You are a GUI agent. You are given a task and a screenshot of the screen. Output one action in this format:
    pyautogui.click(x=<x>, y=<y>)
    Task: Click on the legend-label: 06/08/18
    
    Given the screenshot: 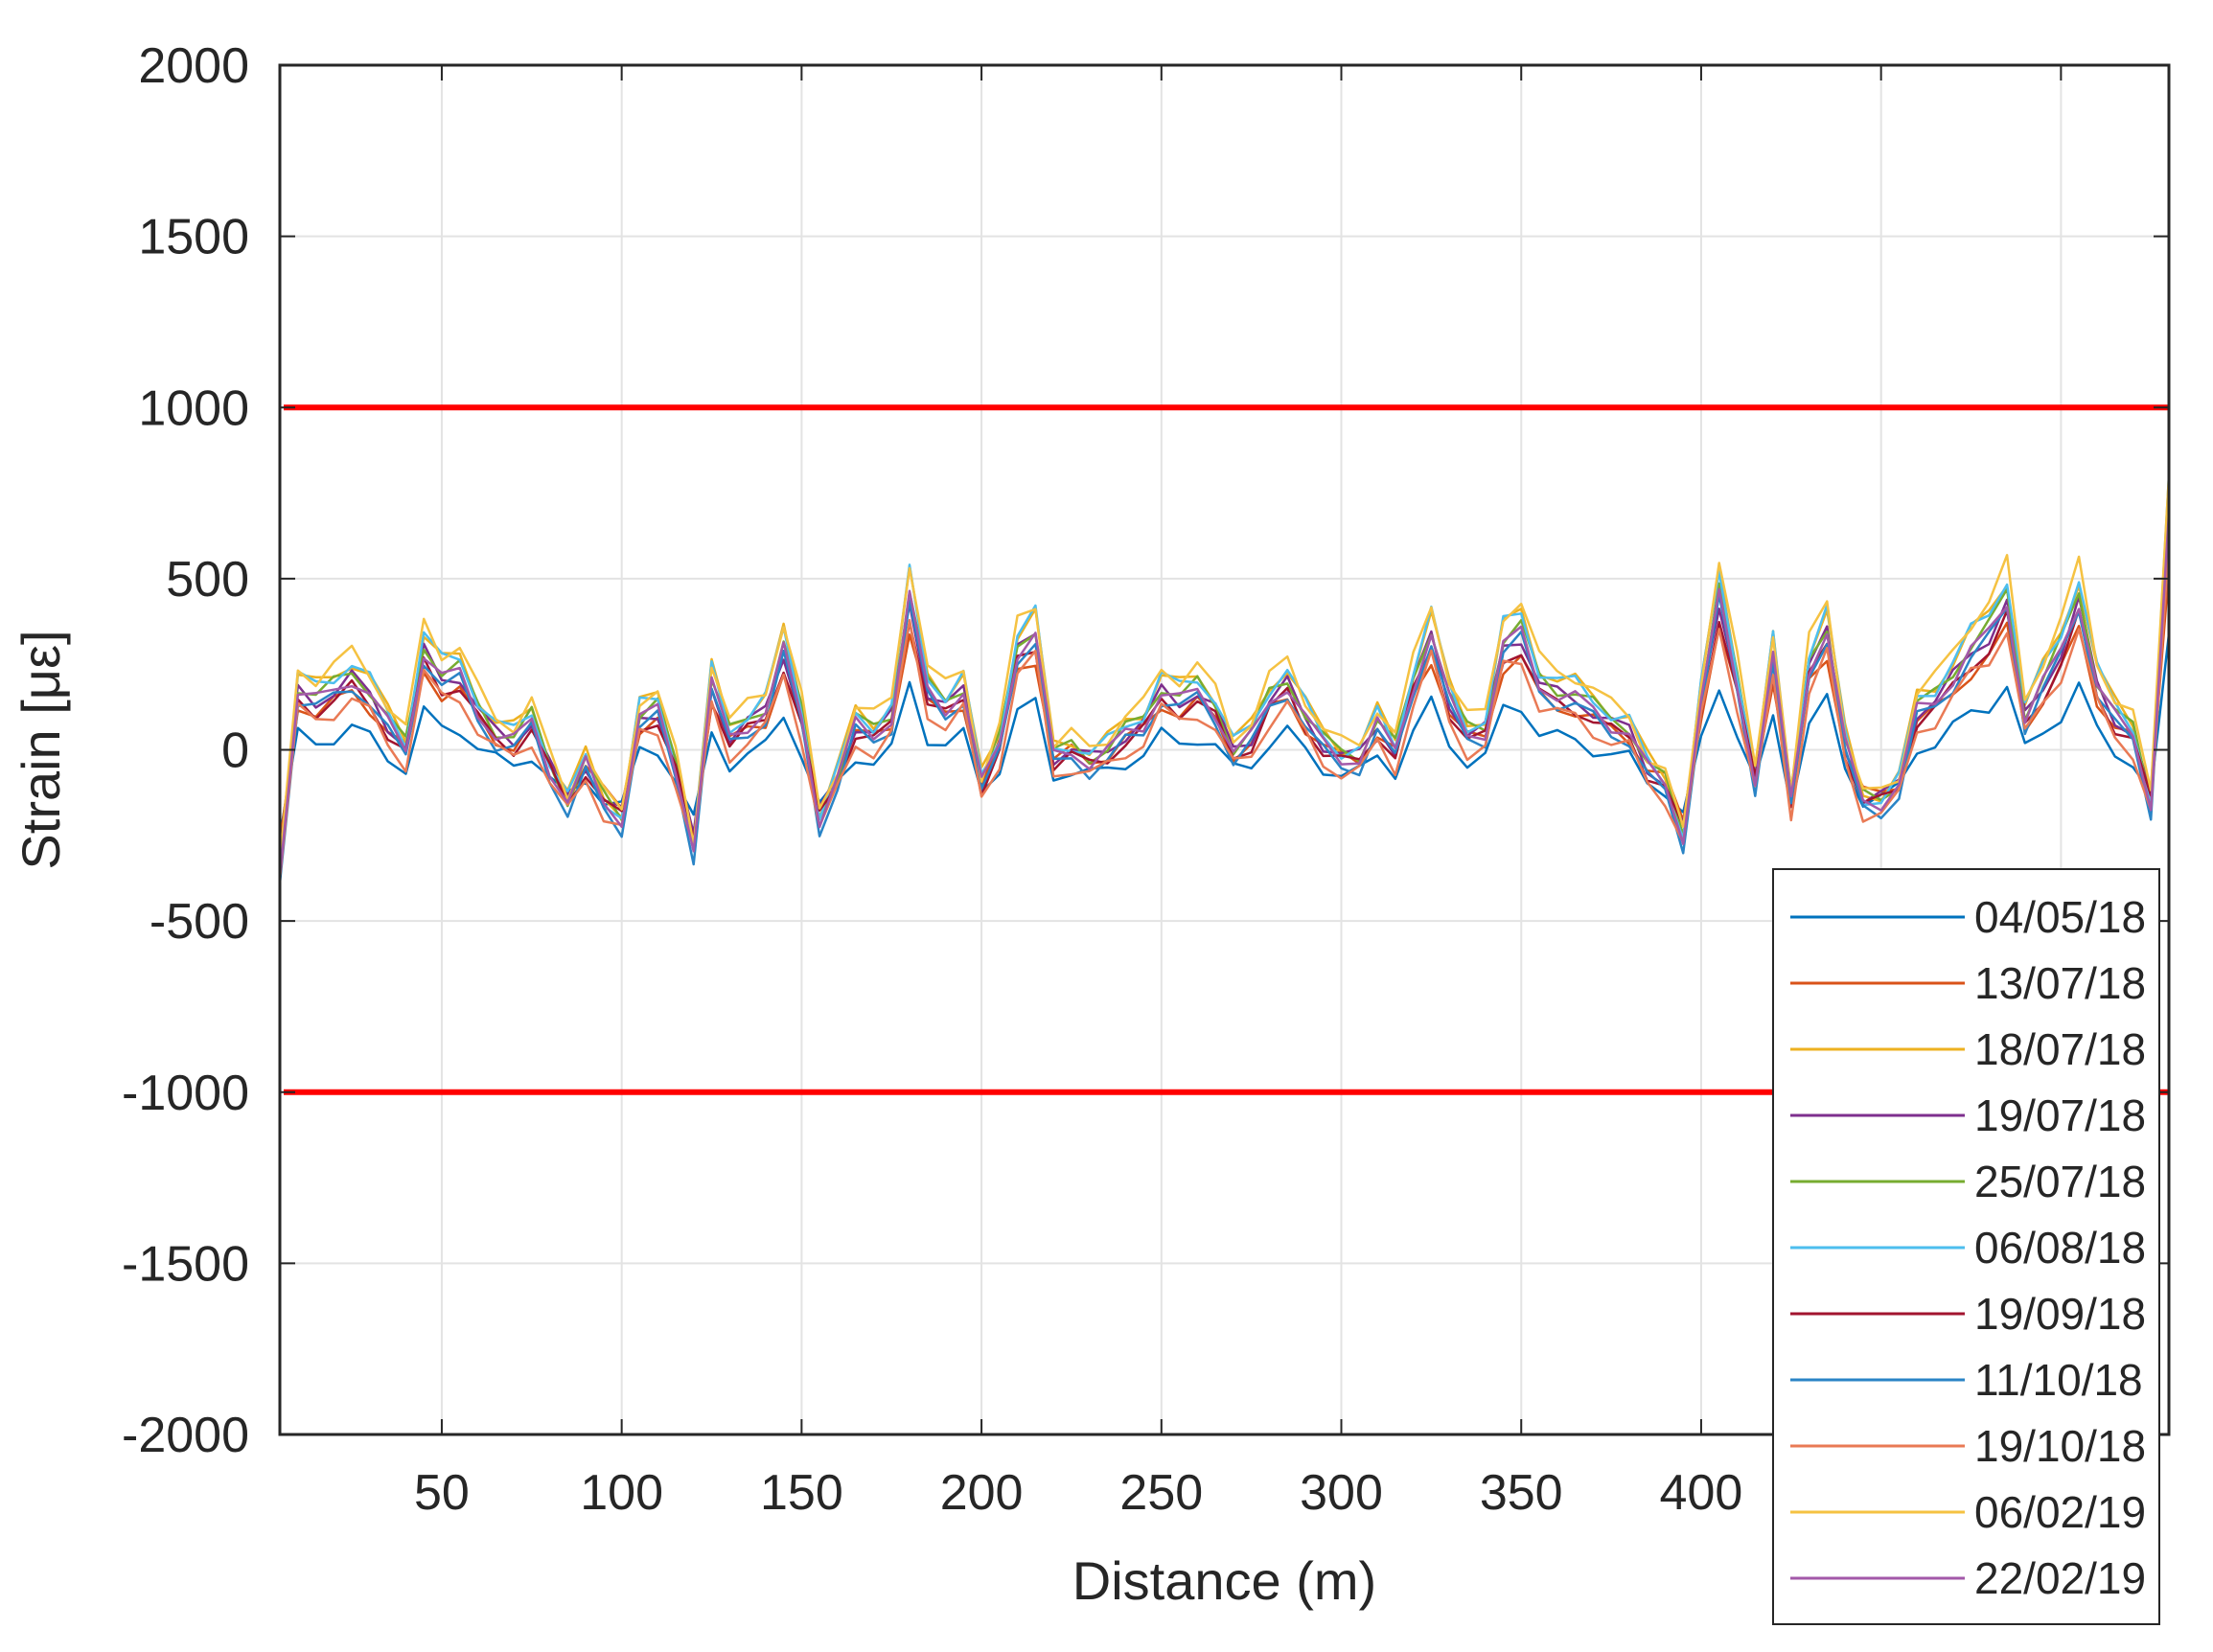 What is the action you would take?
    pyautogui.click(x=2060, y=1248)
    